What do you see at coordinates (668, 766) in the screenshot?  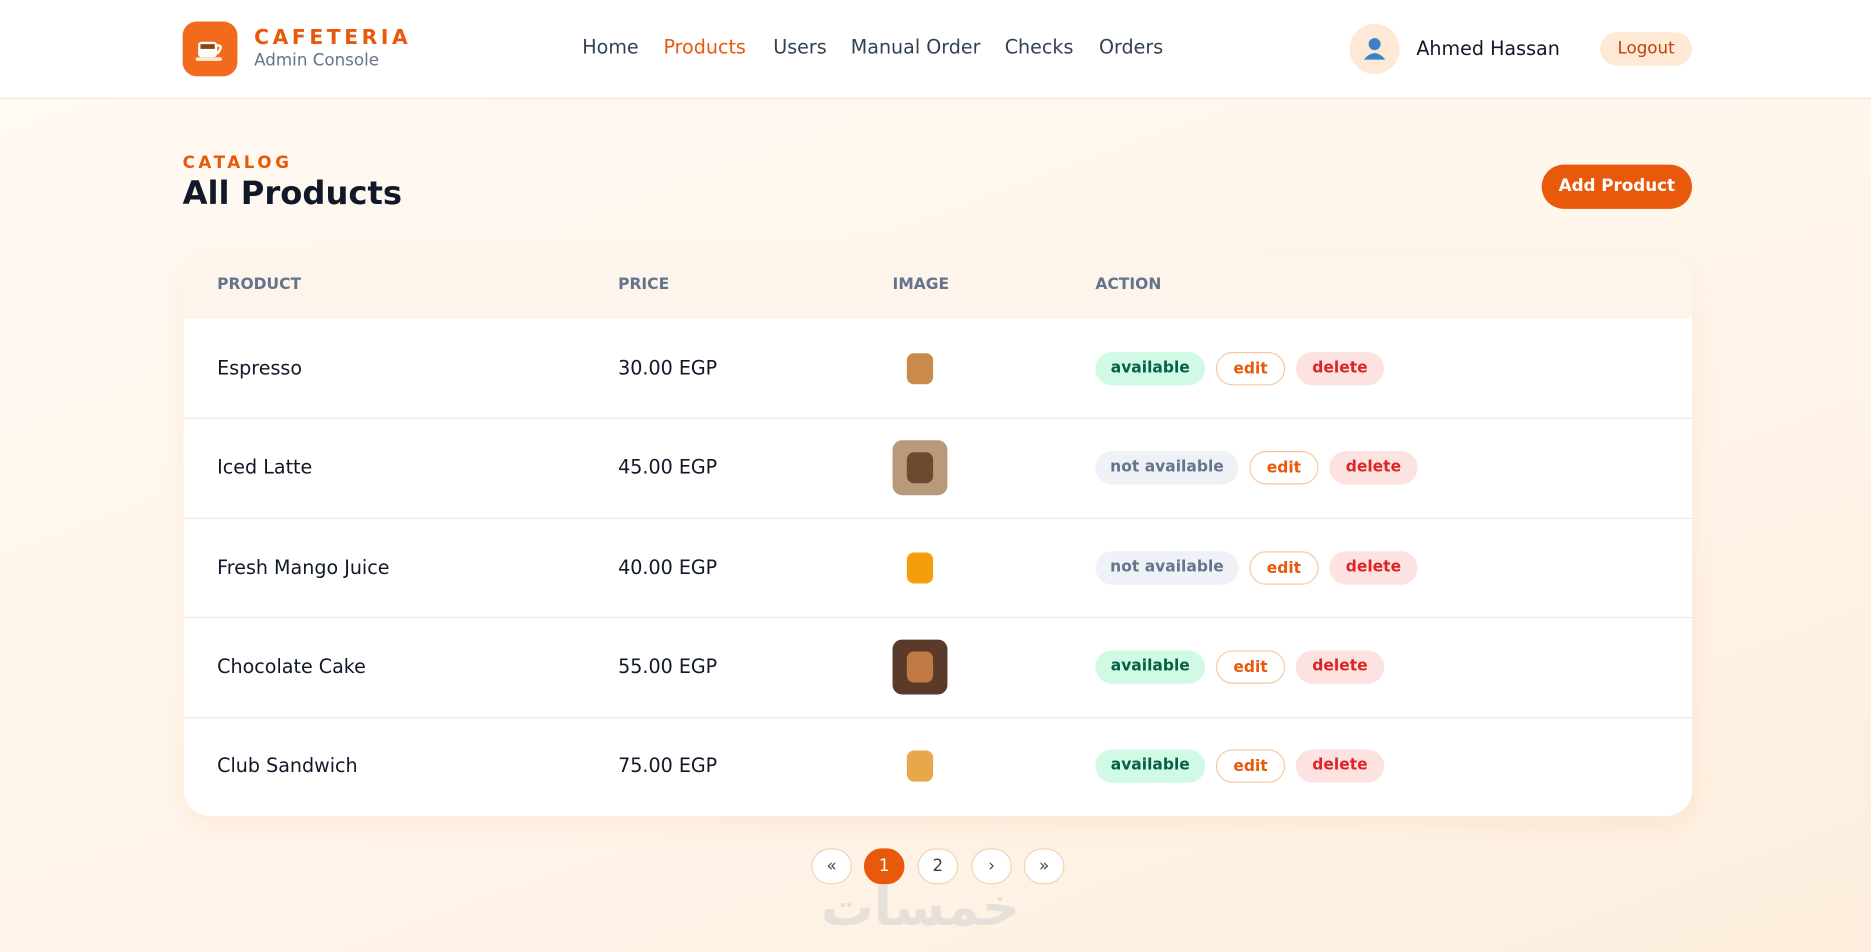 I see `product-price: 75.00 EGP` at bounding box center [668, 766].